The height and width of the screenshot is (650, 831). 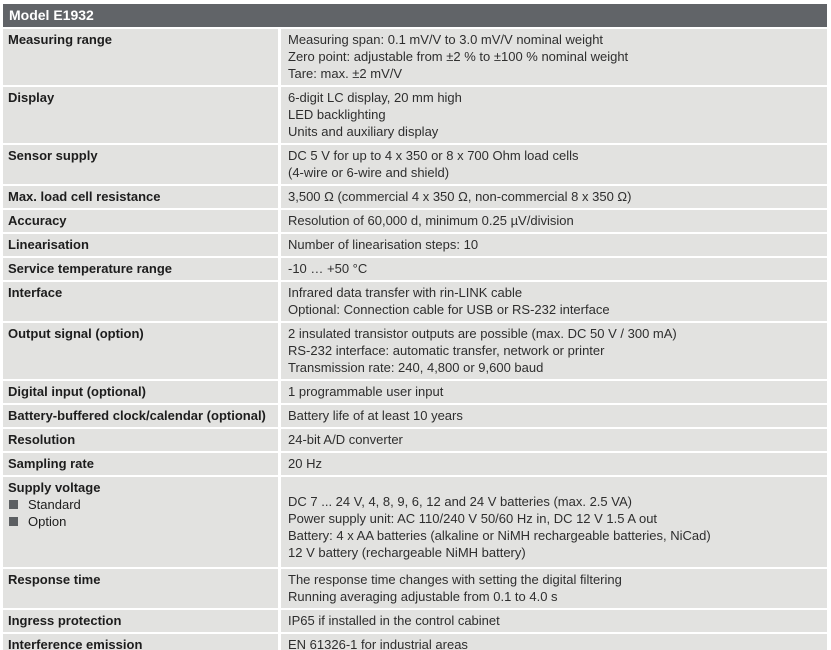 What do you see at coordinates (84, 196) in the screenshot?
I see `spec-label-text: Max. load cell resistance` at bounding box center [84, 196].